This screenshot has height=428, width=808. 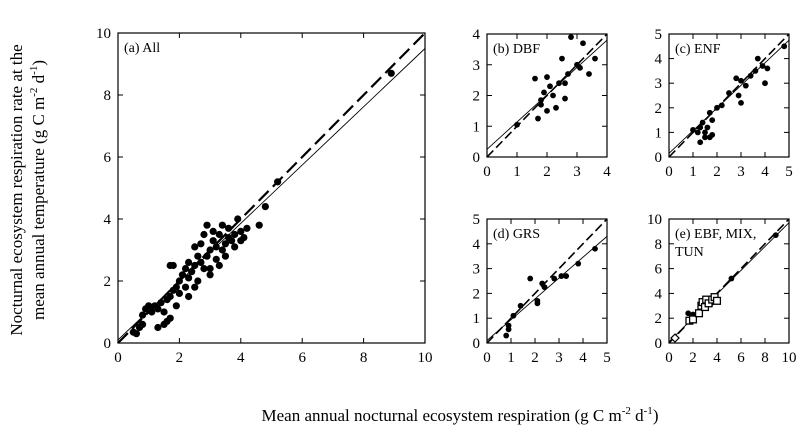 What do you see at coordinates (659, 245) in the screenshot?
I see `ebf-mix-tun-ytick-label: 8` at bounding box center [659, 245].